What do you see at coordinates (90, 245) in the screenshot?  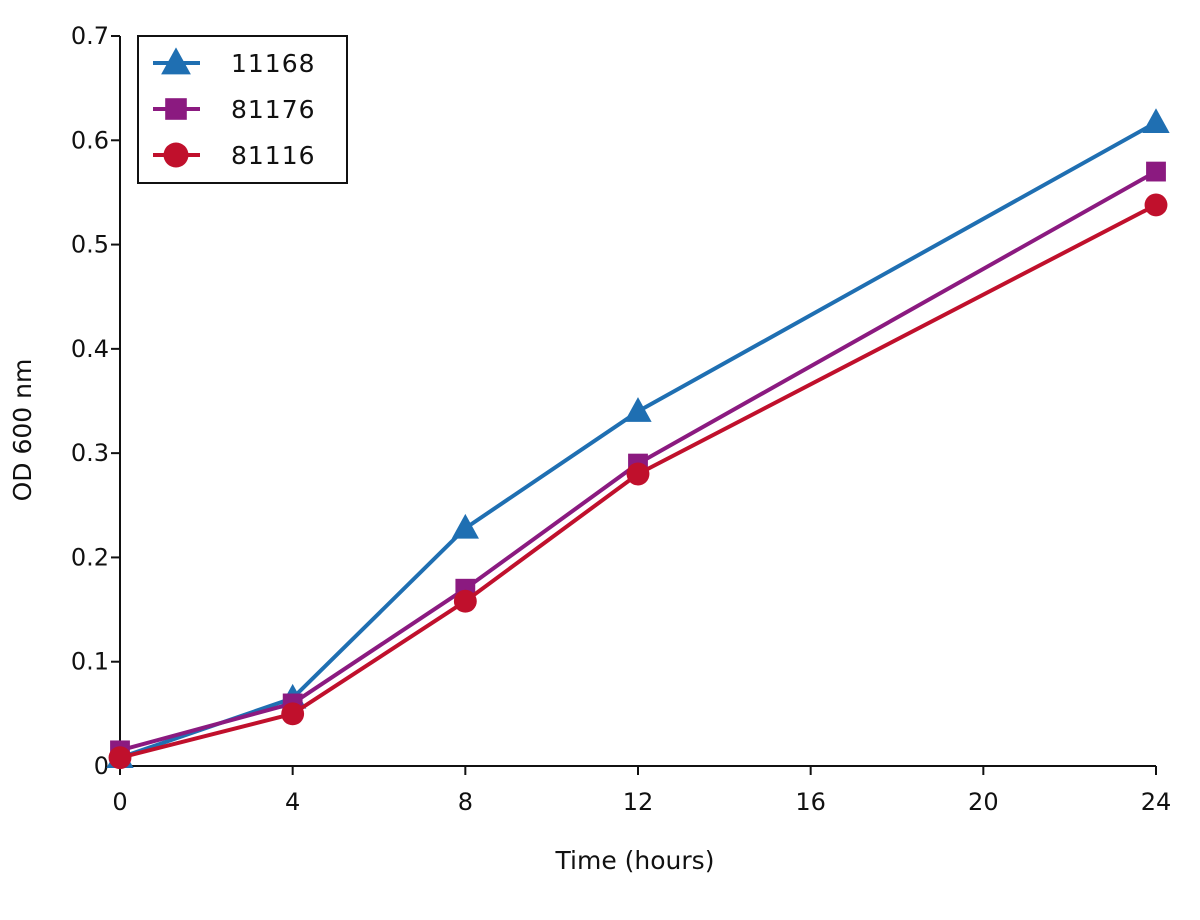 I see `y-tick-label: 0.5` at bounding box center [90, 245].